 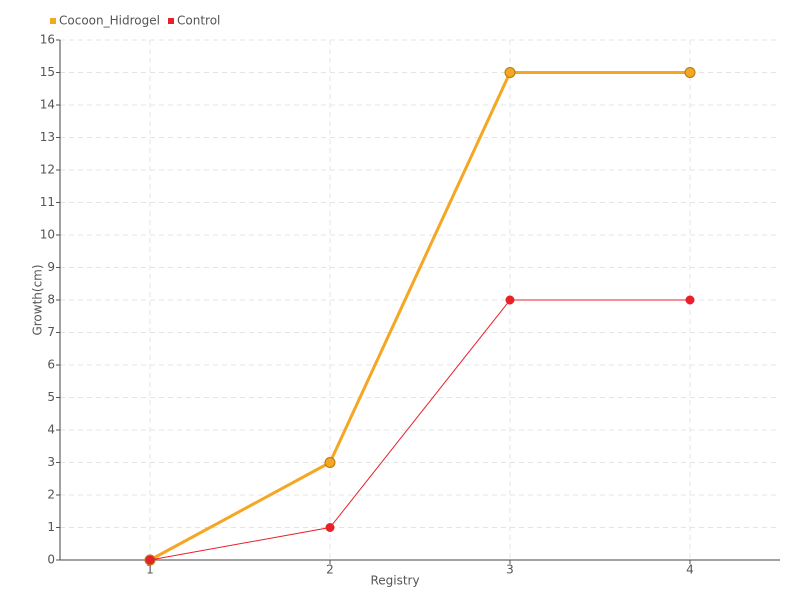 I want to click on x-tick-label: 1, so click(x=150, y=570).